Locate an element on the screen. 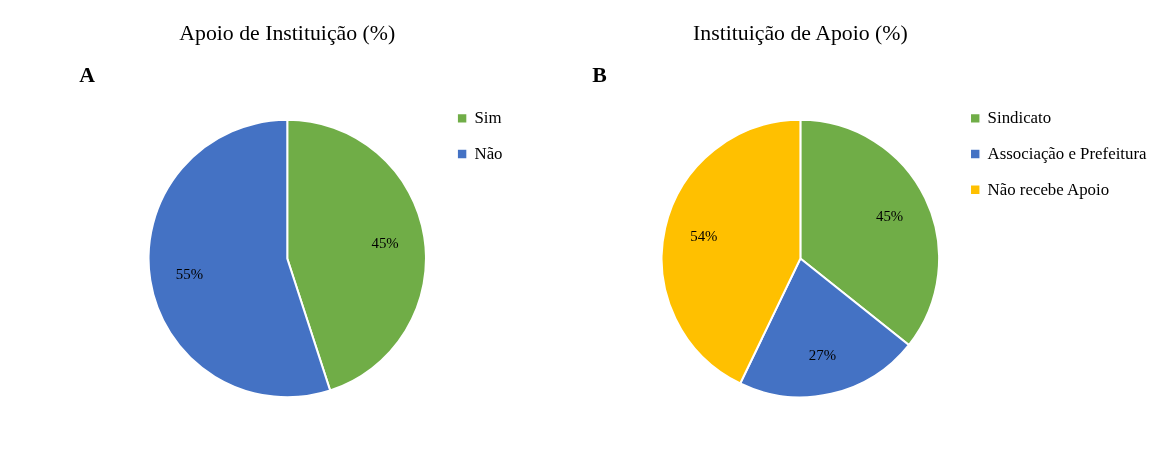  text: A is located at coordinates (87, 75).